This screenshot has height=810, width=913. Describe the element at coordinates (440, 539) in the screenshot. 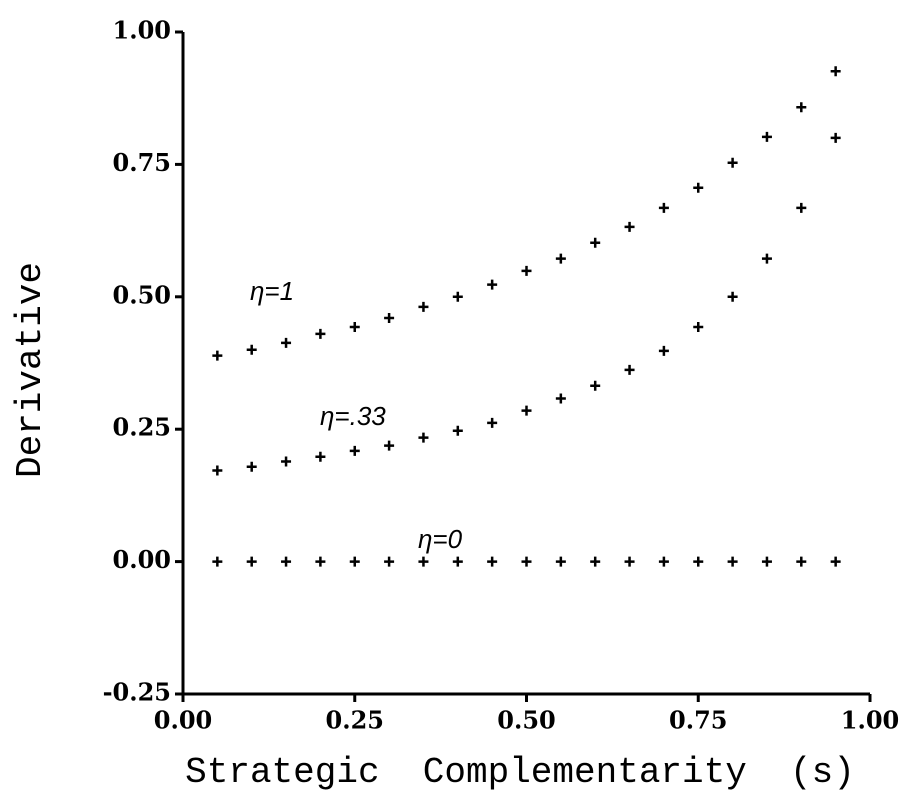

I see `series-label: η=0` at that location.